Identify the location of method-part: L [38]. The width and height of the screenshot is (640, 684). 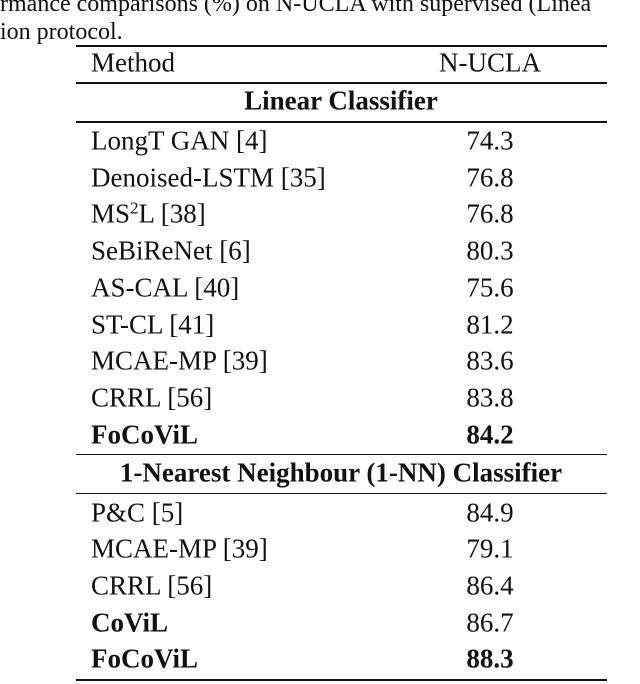
(172, 213).